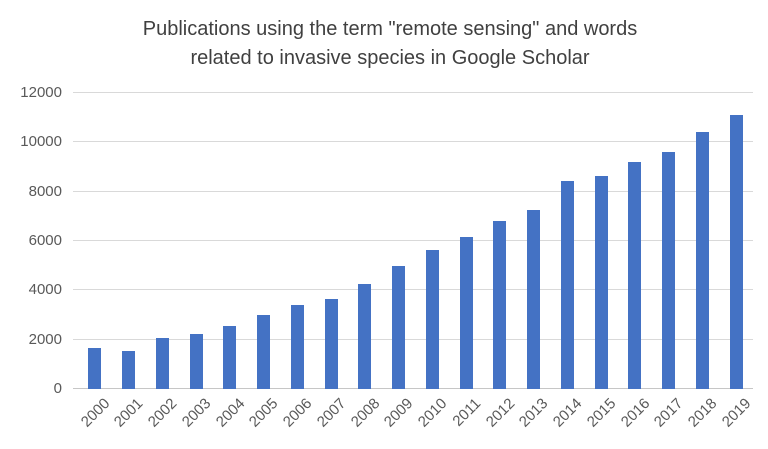  I want to click on x-tick-label: 2014, so click(567, 413).